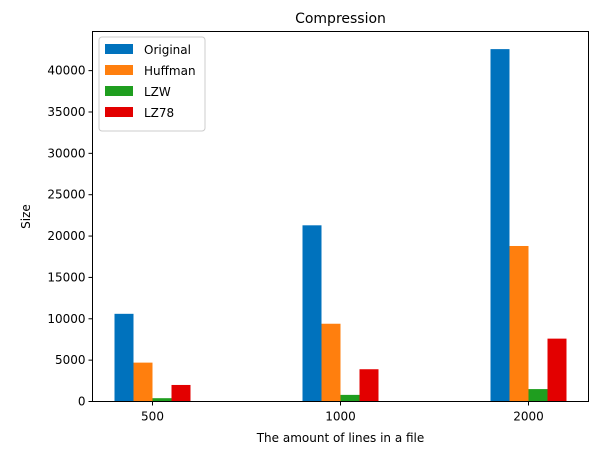 The height and width of the screenshot is (461, 616). Describe the element at coordinates (152, 417) in the screenshot. I see `x-tick-label: 500` at that location.